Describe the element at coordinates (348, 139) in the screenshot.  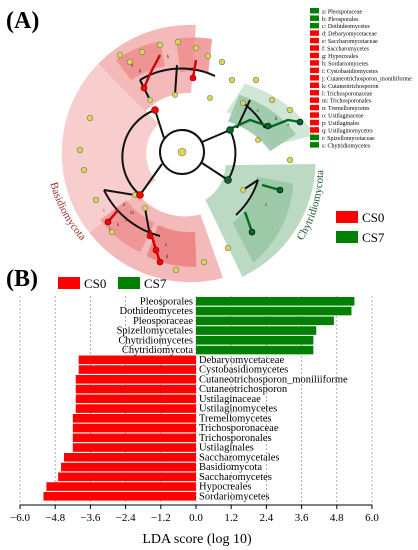
I see `taxon-legend-entry: r: Spizellomycetaceae` at that location.